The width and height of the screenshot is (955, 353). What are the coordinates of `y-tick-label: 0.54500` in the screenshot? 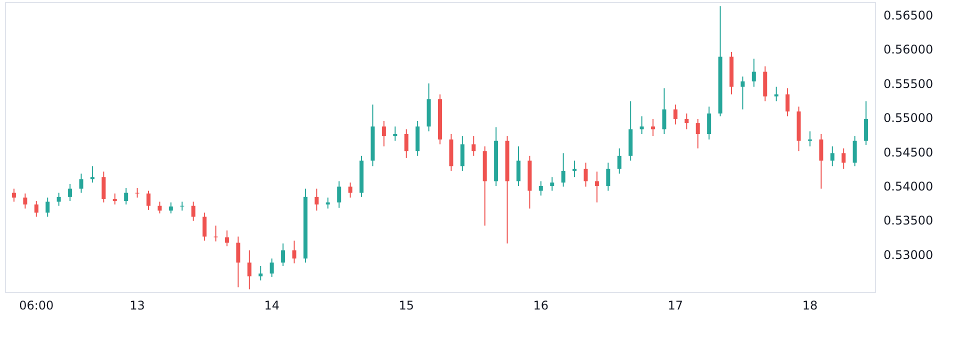 It's located at (909, 152).